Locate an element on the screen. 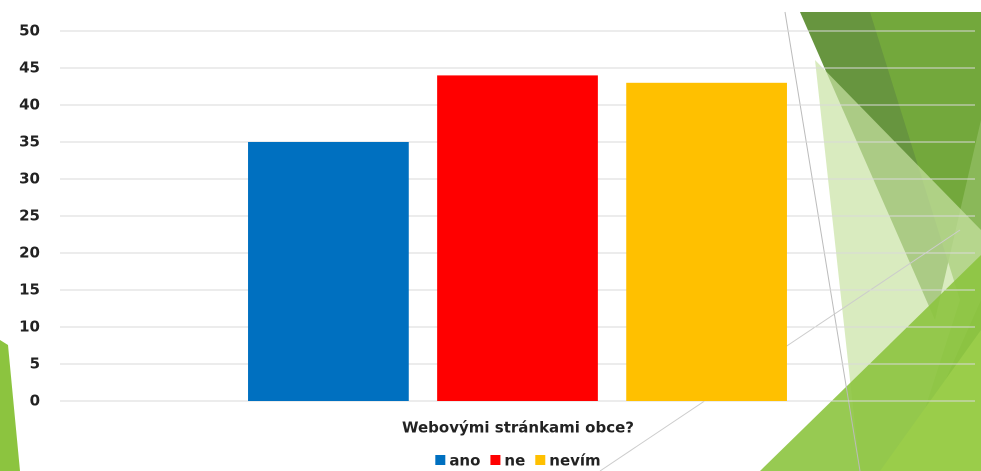 This screenshot has width=981, height=471. y-tick-label: 30 is located at coordinates (29, 179).